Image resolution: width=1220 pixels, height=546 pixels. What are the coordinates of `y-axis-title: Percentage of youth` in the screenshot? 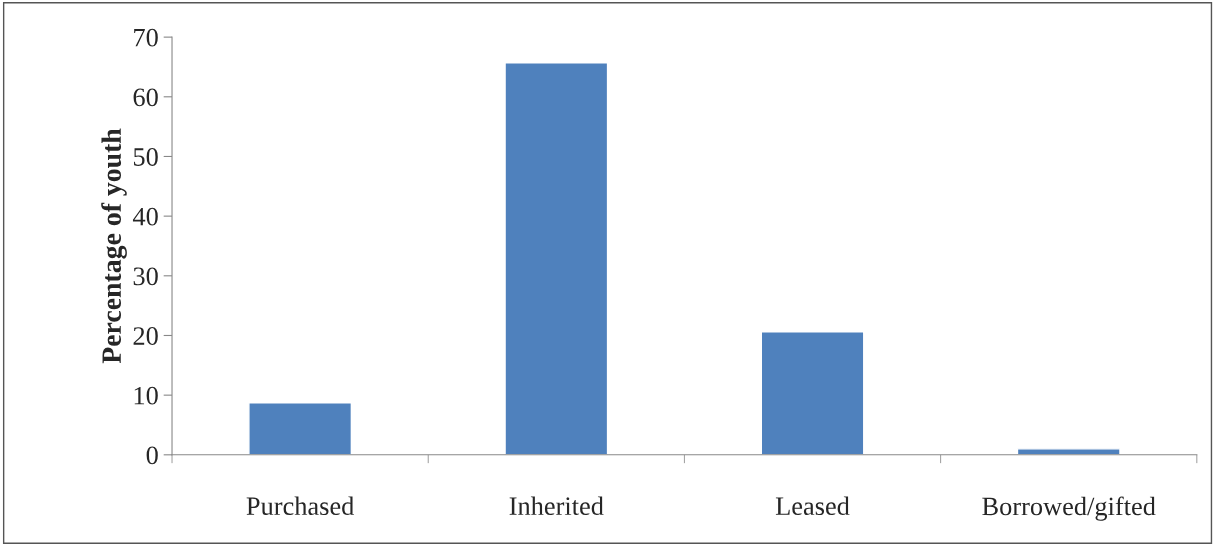 It's located at (114, 246).